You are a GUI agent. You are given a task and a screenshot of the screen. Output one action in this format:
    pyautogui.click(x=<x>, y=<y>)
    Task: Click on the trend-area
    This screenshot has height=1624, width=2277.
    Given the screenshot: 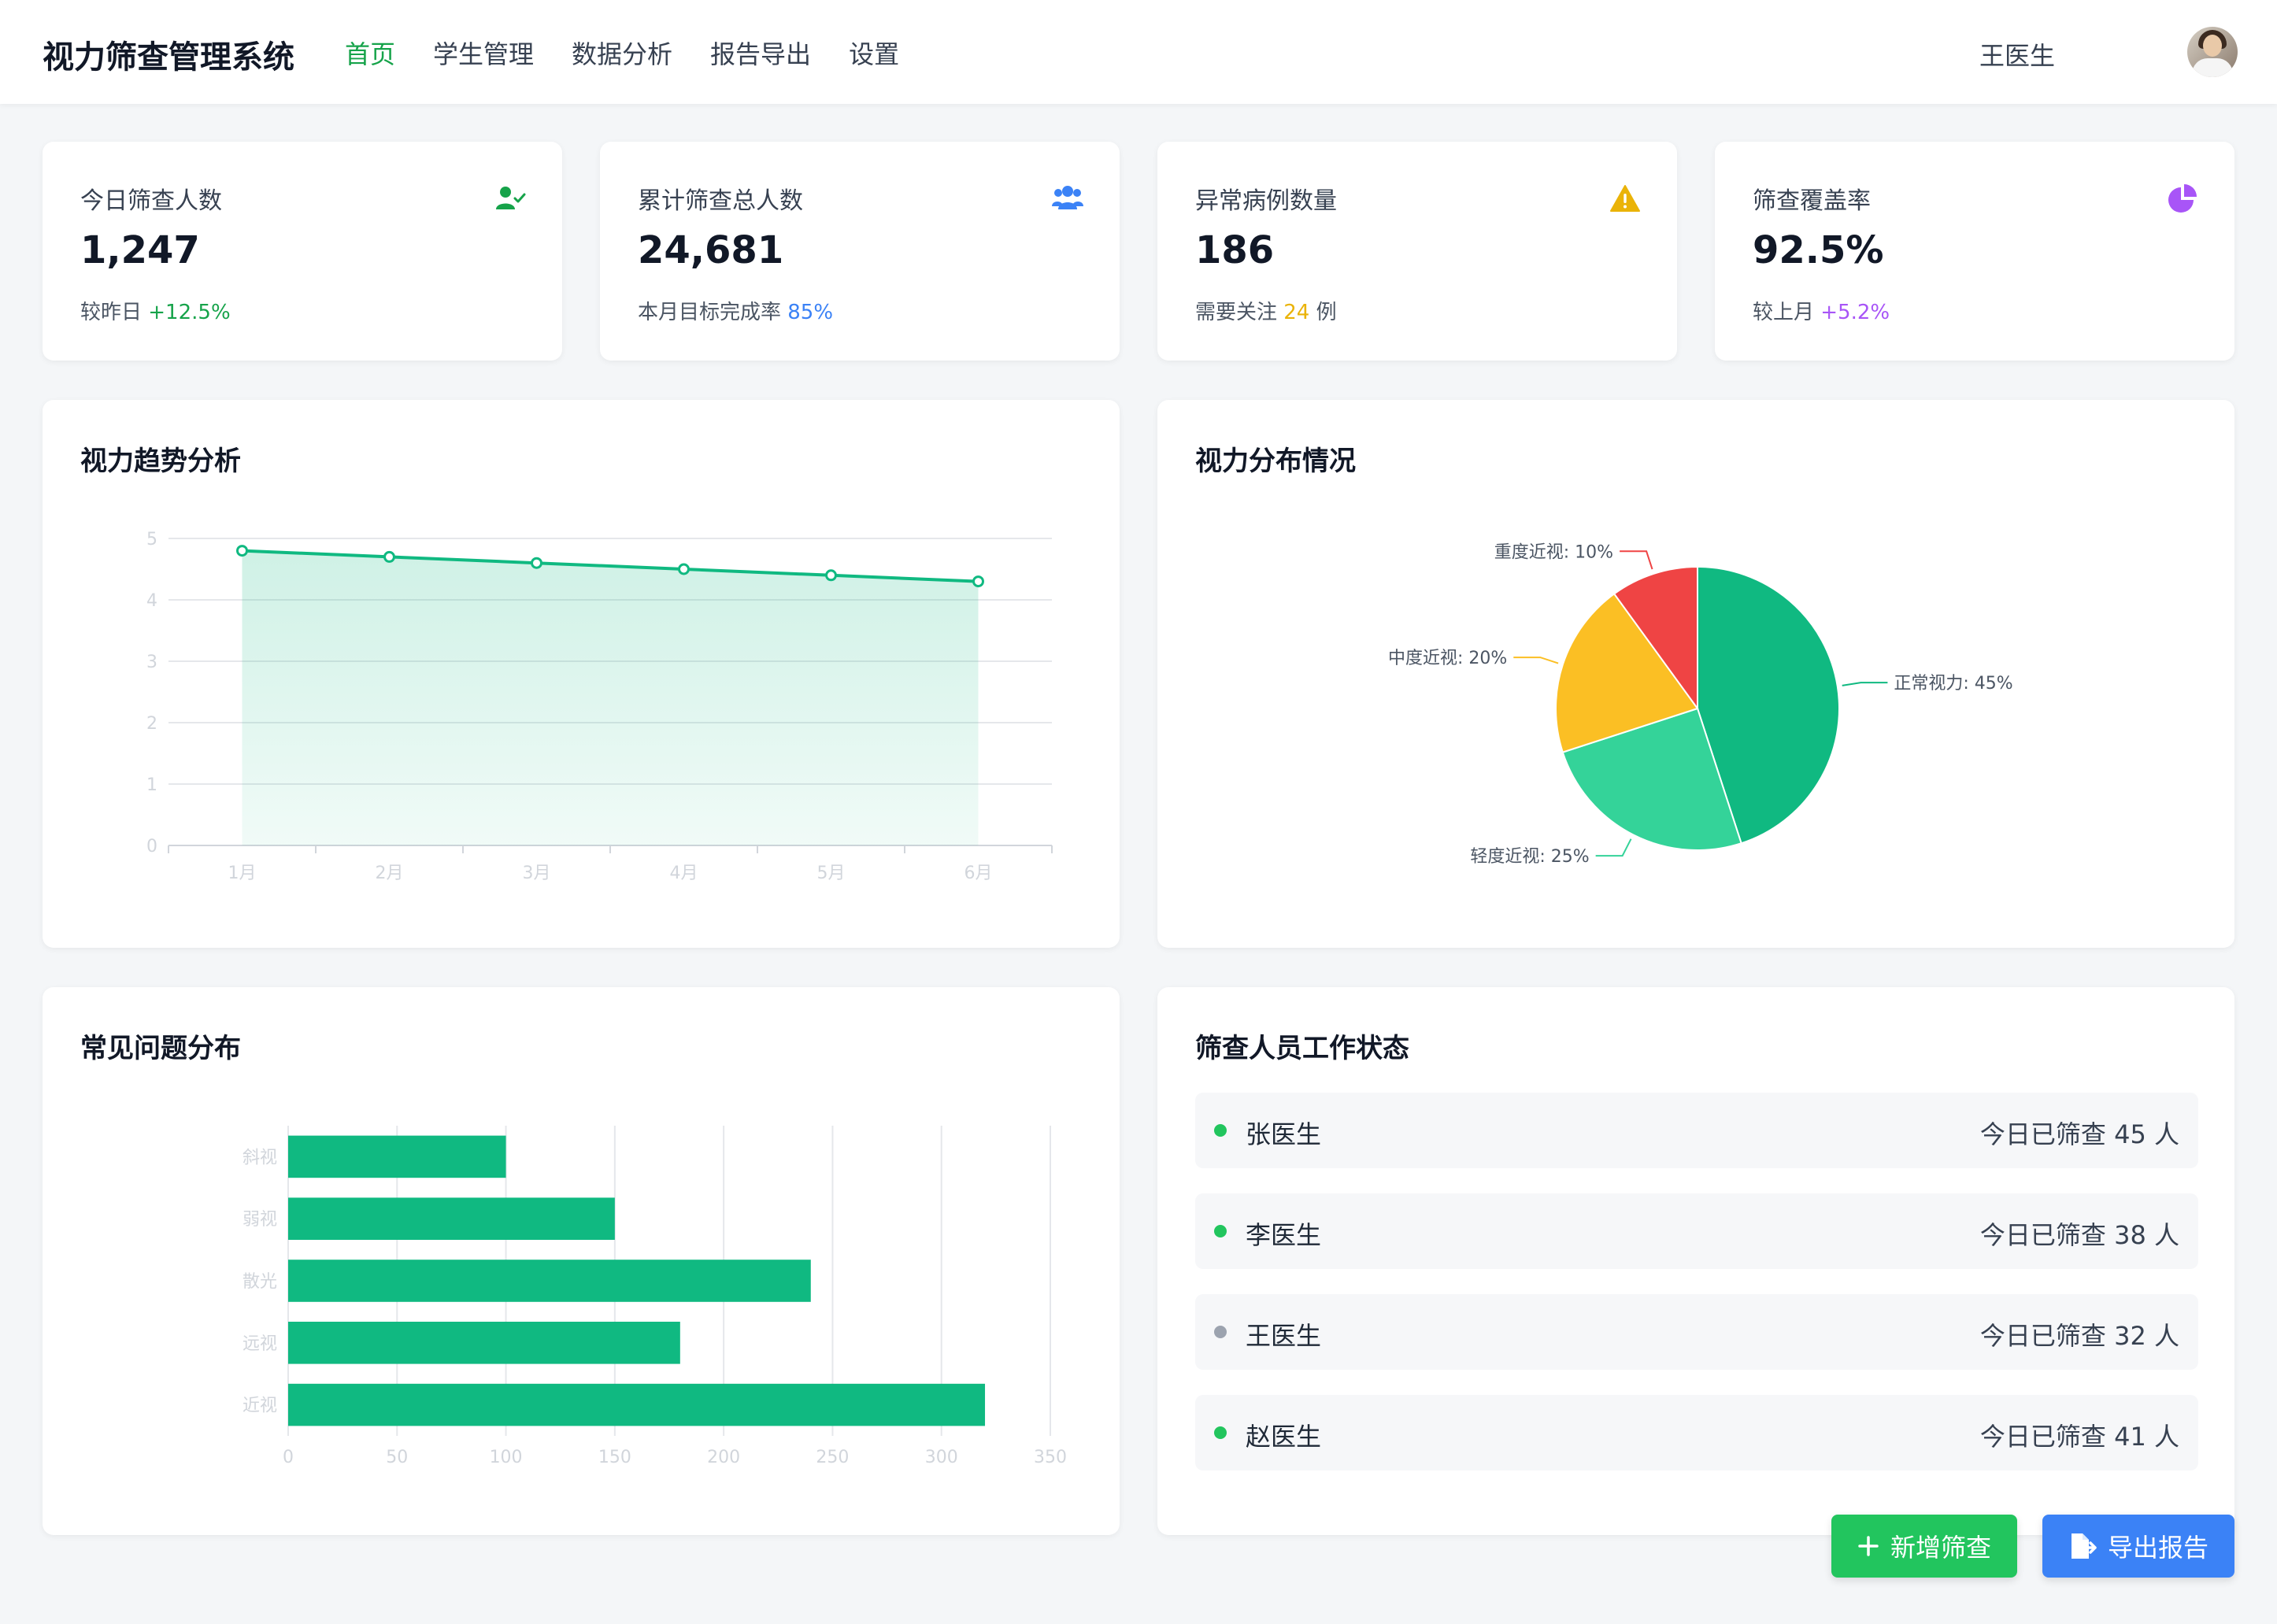 What is the action you would take?
    pyautogui.click(x=610, y=697)
    